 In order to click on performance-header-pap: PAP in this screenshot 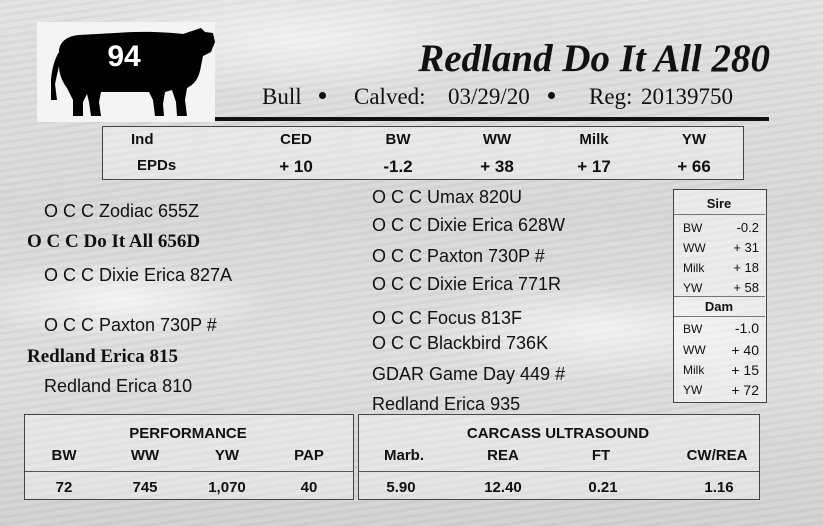, I will do `click(309, 455)`.